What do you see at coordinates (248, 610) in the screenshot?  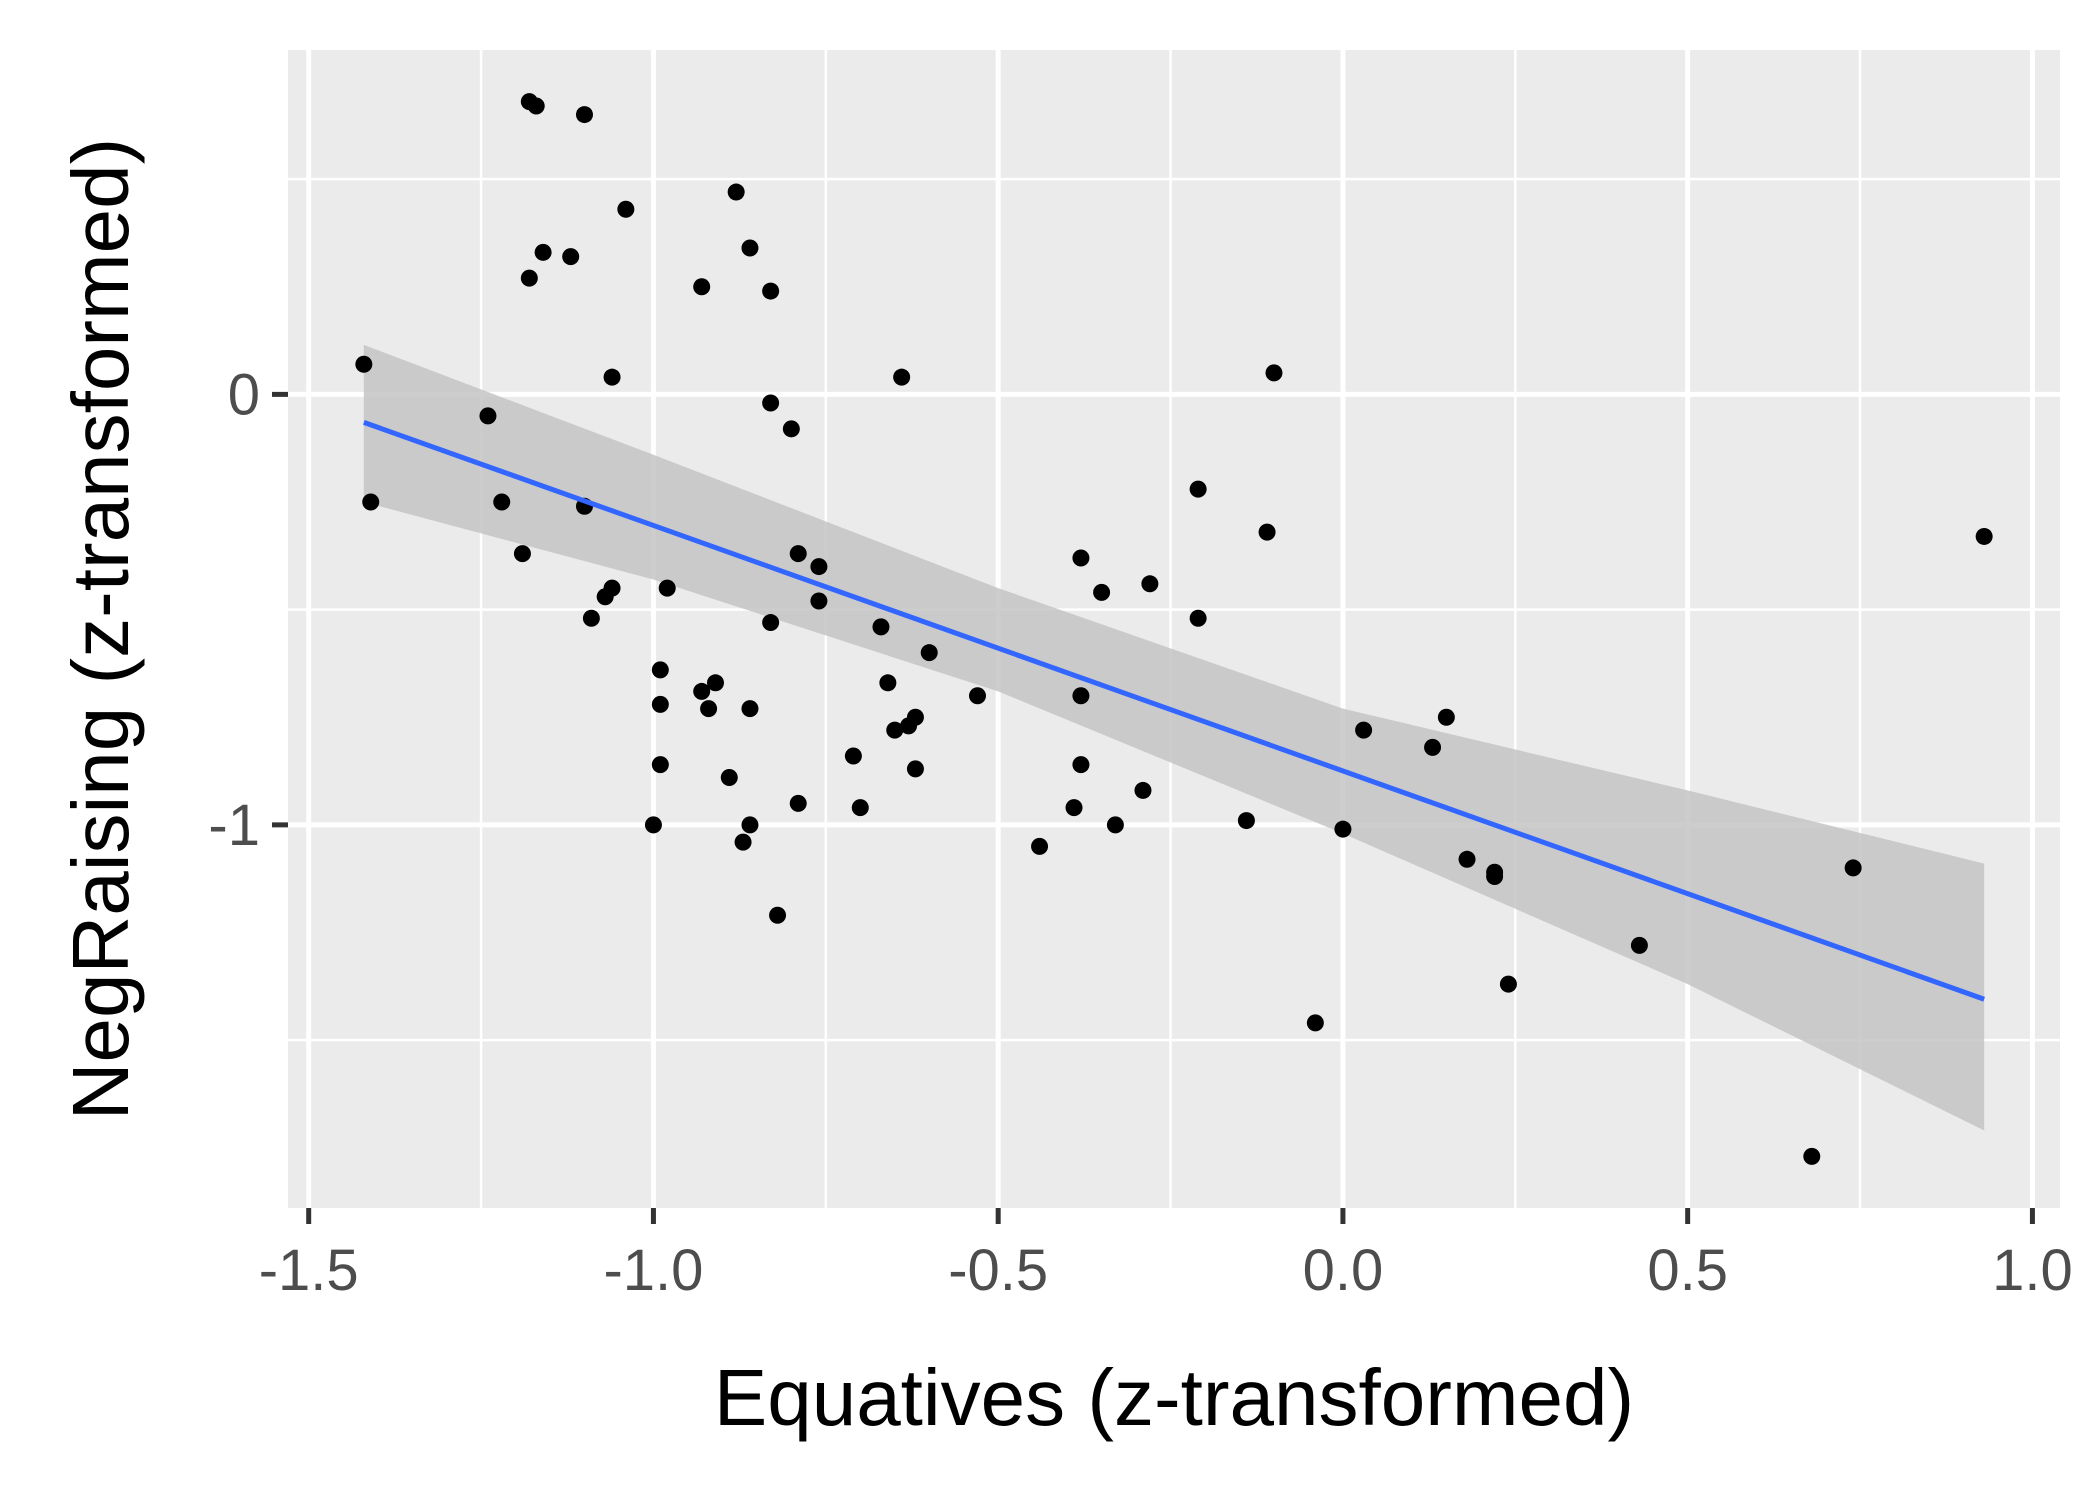 I see `y-axis-ticks: 0 -1` at bounding box center [248, 610].